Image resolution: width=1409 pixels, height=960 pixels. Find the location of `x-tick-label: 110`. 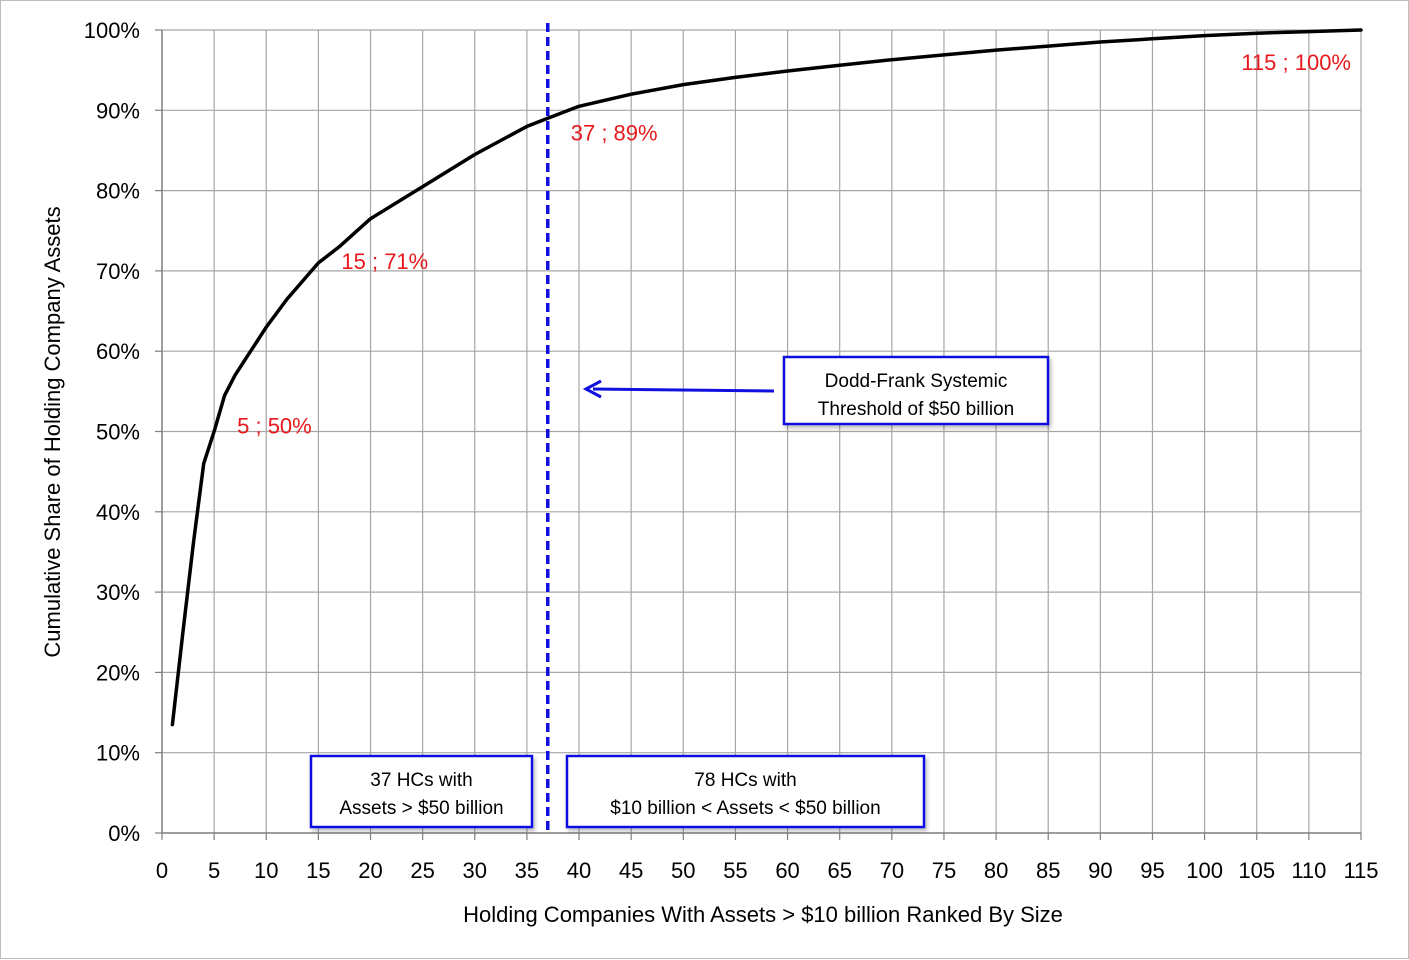

x-tick-label: 110 is located at coordinates (1308, 870).